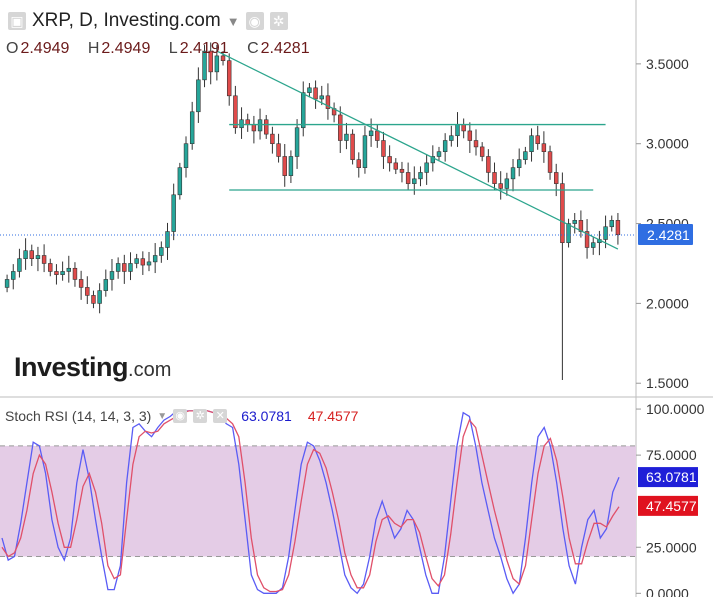 Image resolution: width=713 pixels, height=597 pixels. I want to click on investing-logo: Investing.com, so click(92, 367).